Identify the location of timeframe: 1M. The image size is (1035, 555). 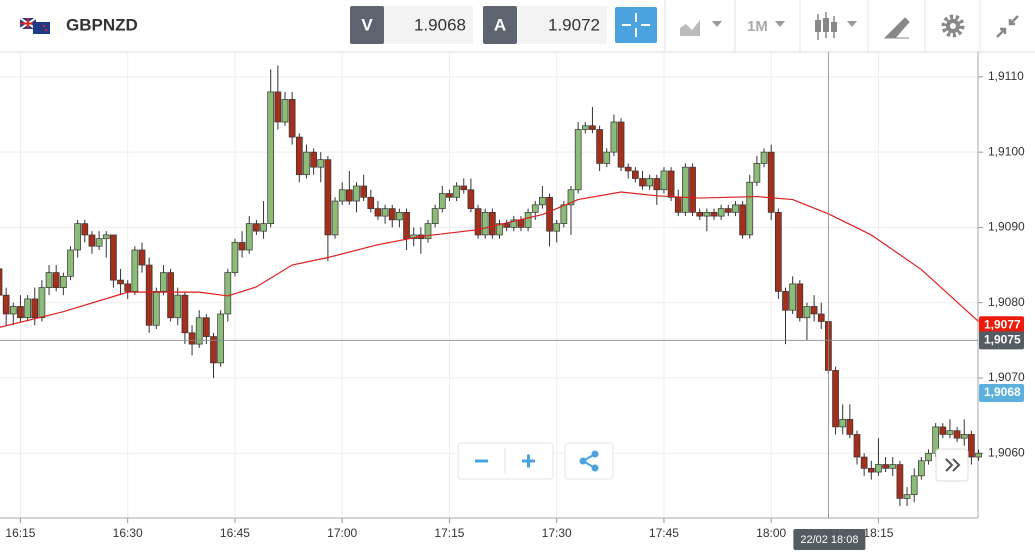
(757, 26).